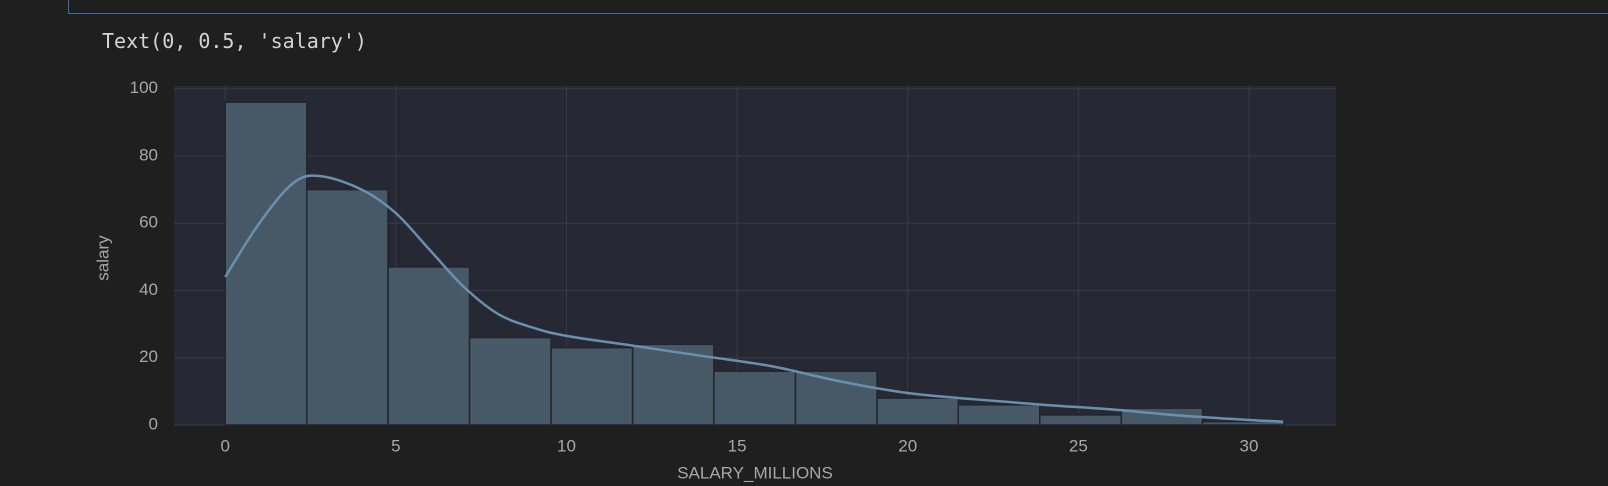  I want to click on x-tick-label: 0, so click(224, 445).